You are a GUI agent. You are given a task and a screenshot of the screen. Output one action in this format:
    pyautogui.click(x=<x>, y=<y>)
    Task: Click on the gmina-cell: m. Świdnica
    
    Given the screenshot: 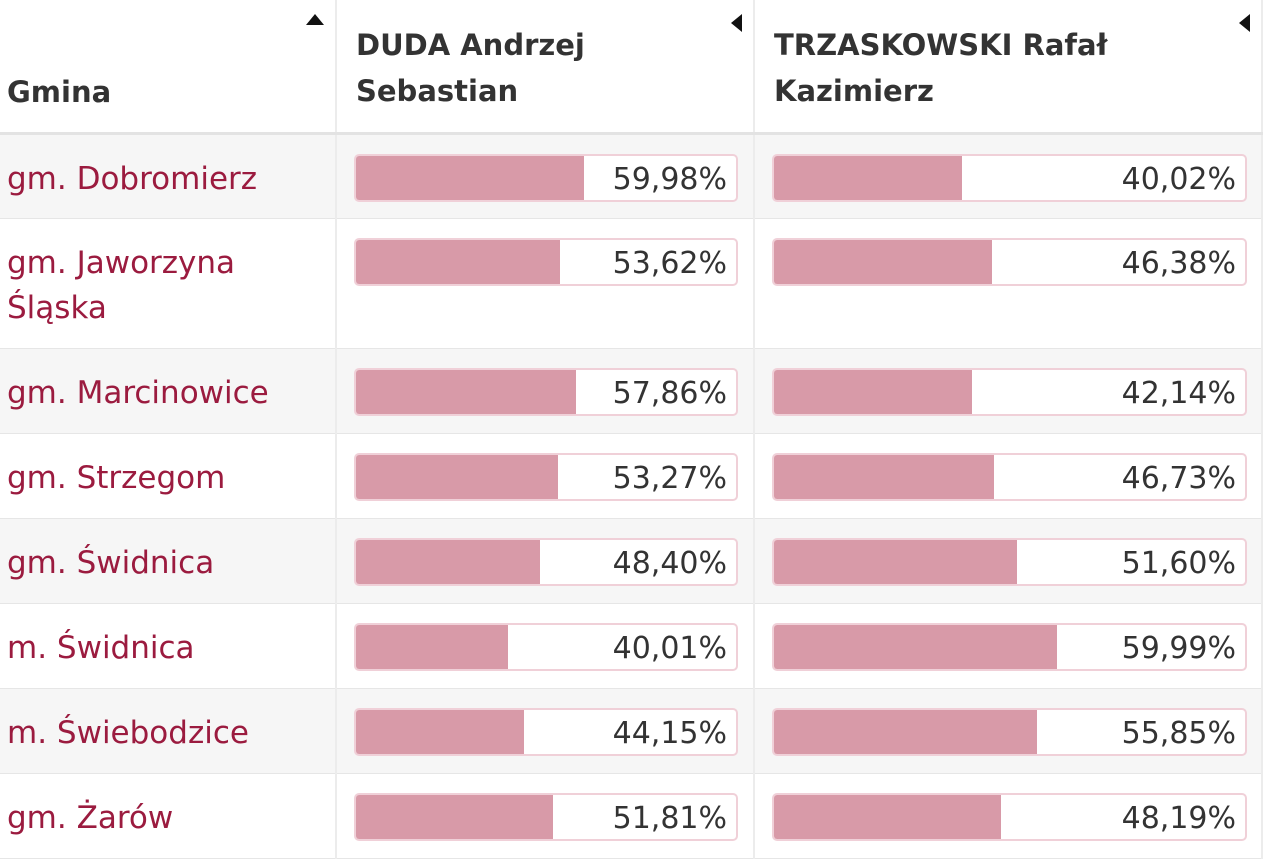 What is the action you would take?
    pyautogui.click(x=168, y=646)
    